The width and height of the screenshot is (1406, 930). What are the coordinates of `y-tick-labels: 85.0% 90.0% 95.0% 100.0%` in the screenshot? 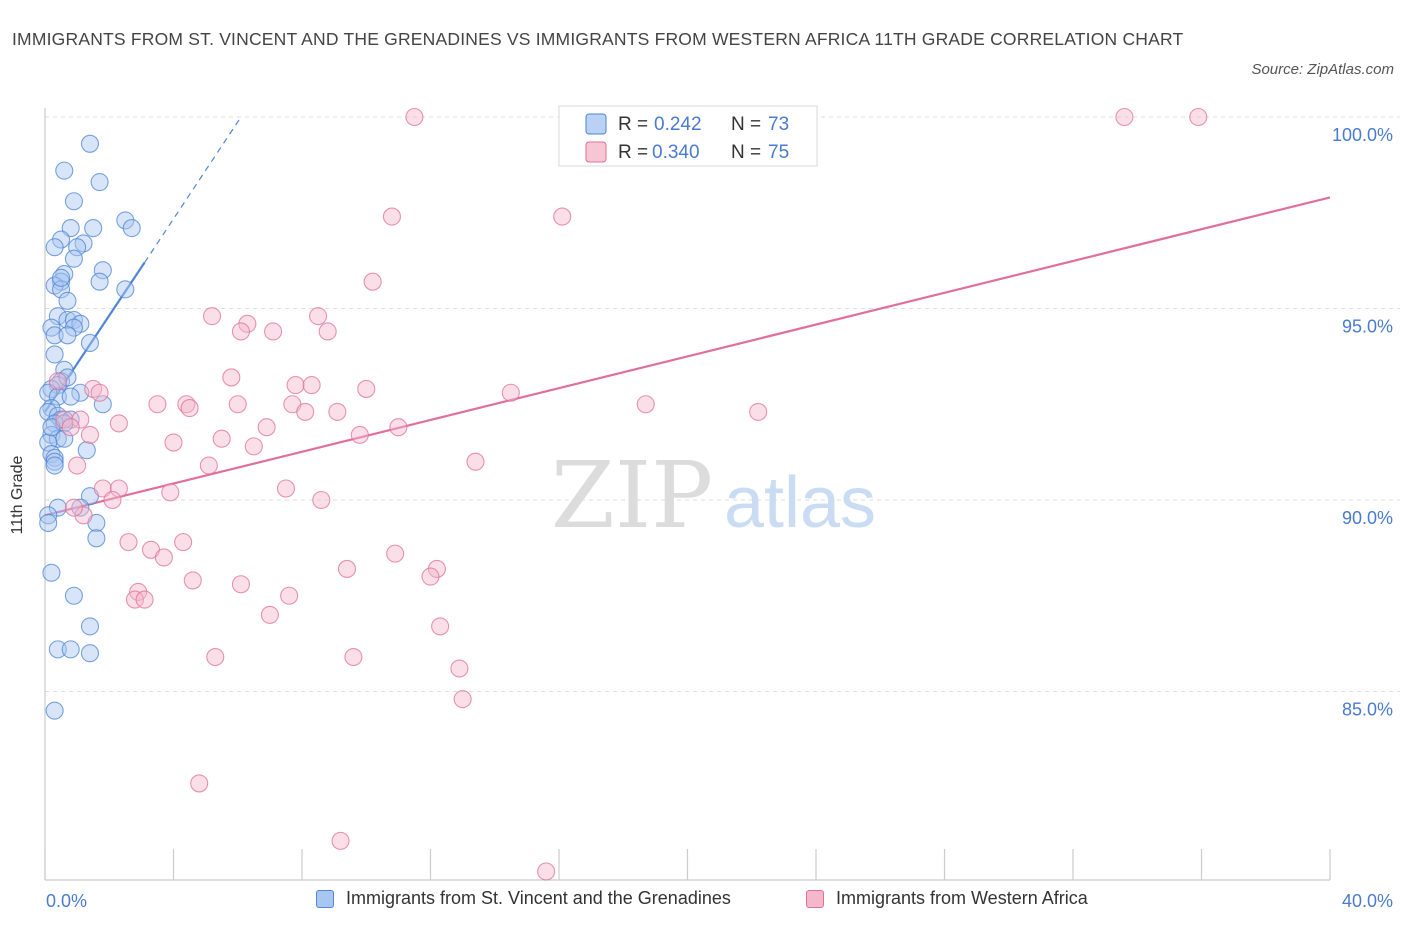 It's located at (1362, 422).